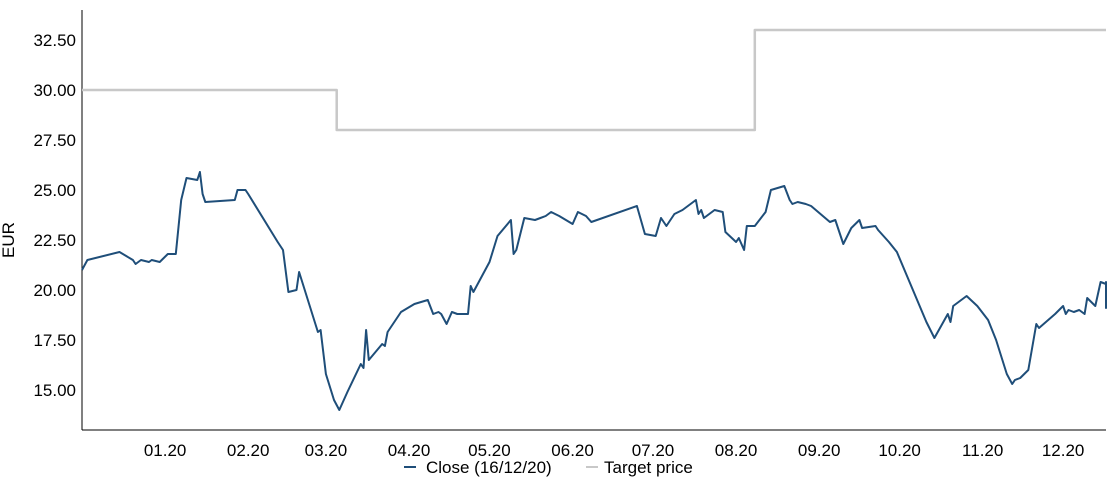 Image resolution: width=1116 pixels, height=484 pixels. Describe the element at coordinates (409, 450) in the screenshot. I see `x-tick-label: 04.20` at that location.